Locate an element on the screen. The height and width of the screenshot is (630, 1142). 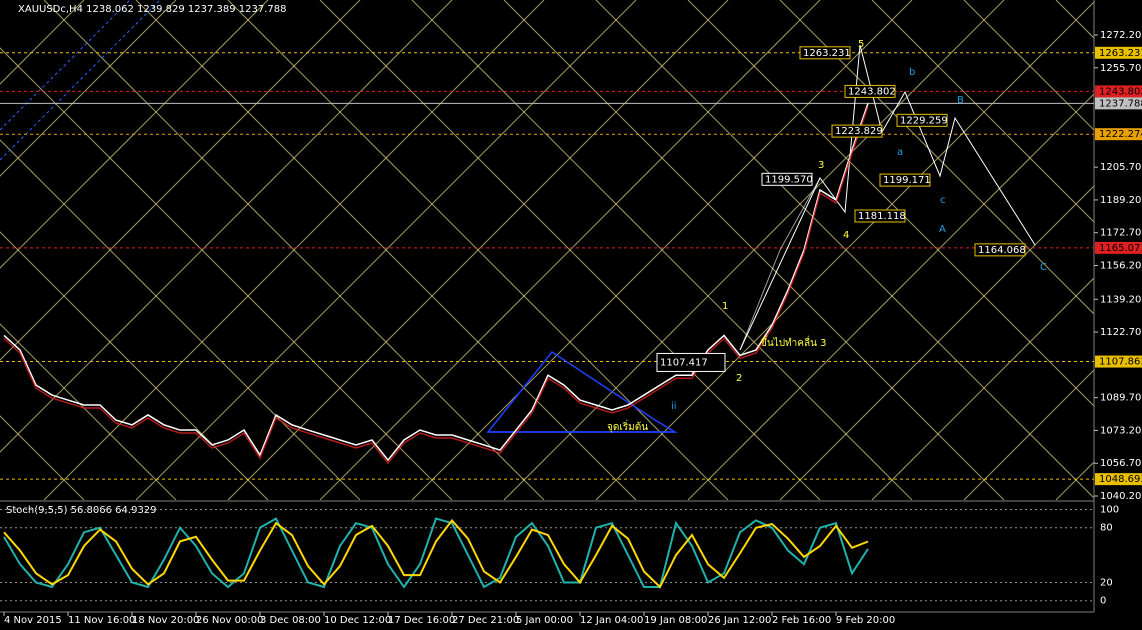
price-box-label: 1199.171 is located at coordinates (907, 180).